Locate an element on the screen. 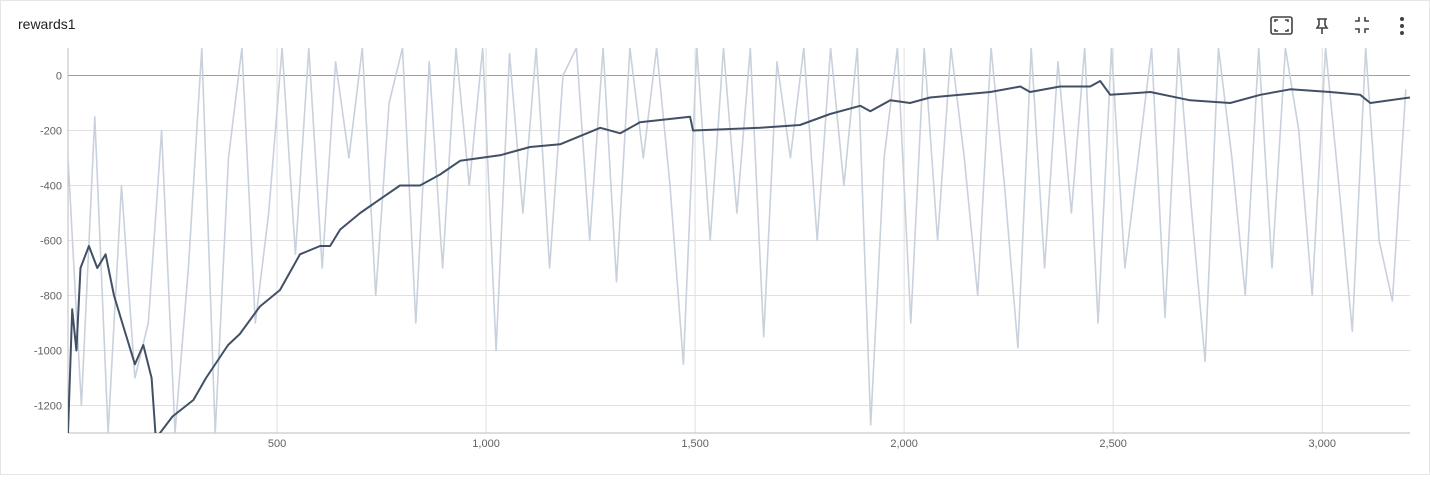  toolbar is located at coordinates (1337, 25).